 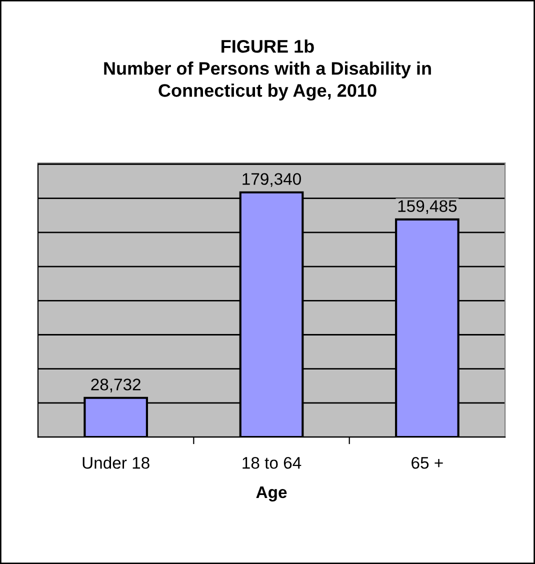 I want to click on x-tick-label: Under 18, so click(x=116, y=462).